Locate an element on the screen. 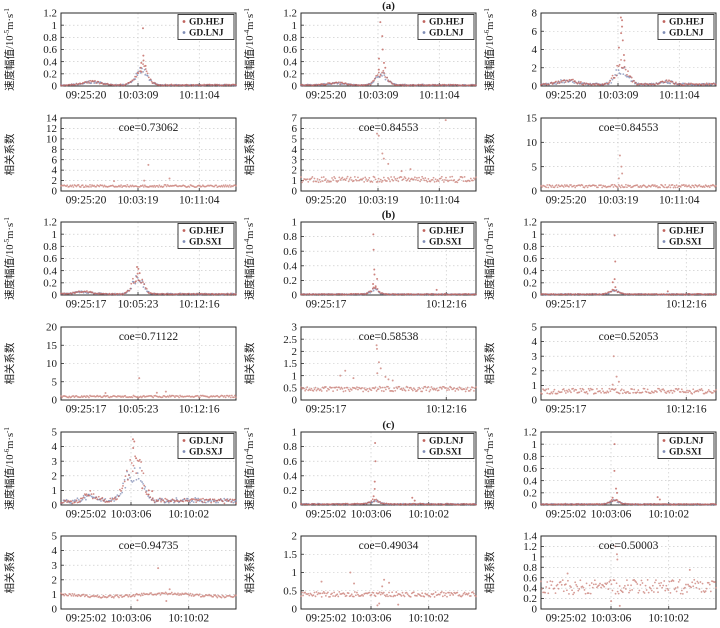  y-tick-label: 6 is located at coordinates (295, 129).